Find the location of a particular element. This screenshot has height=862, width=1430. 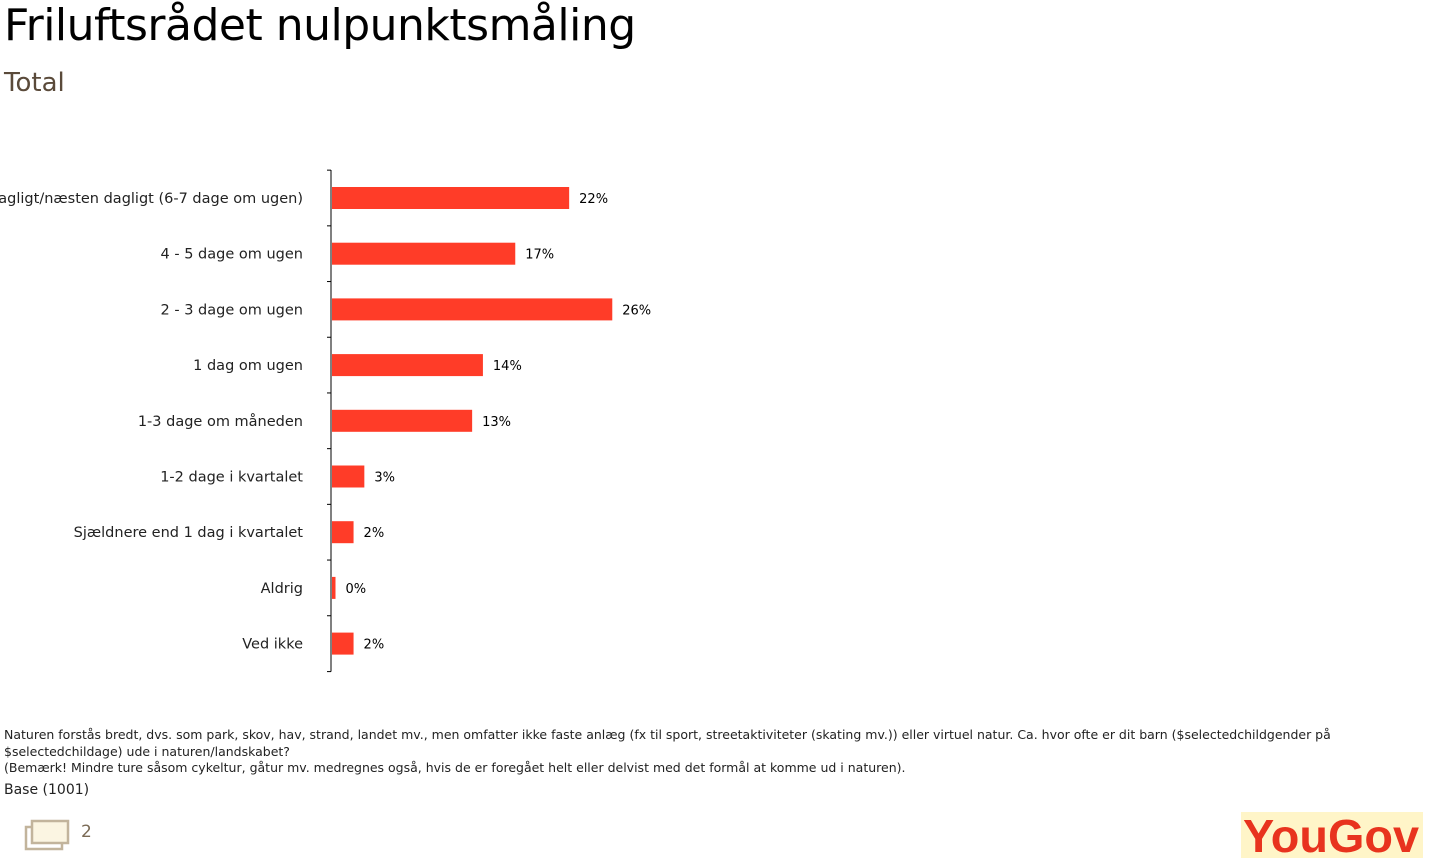

data-label: 0% is located at coordinates (356, 589).